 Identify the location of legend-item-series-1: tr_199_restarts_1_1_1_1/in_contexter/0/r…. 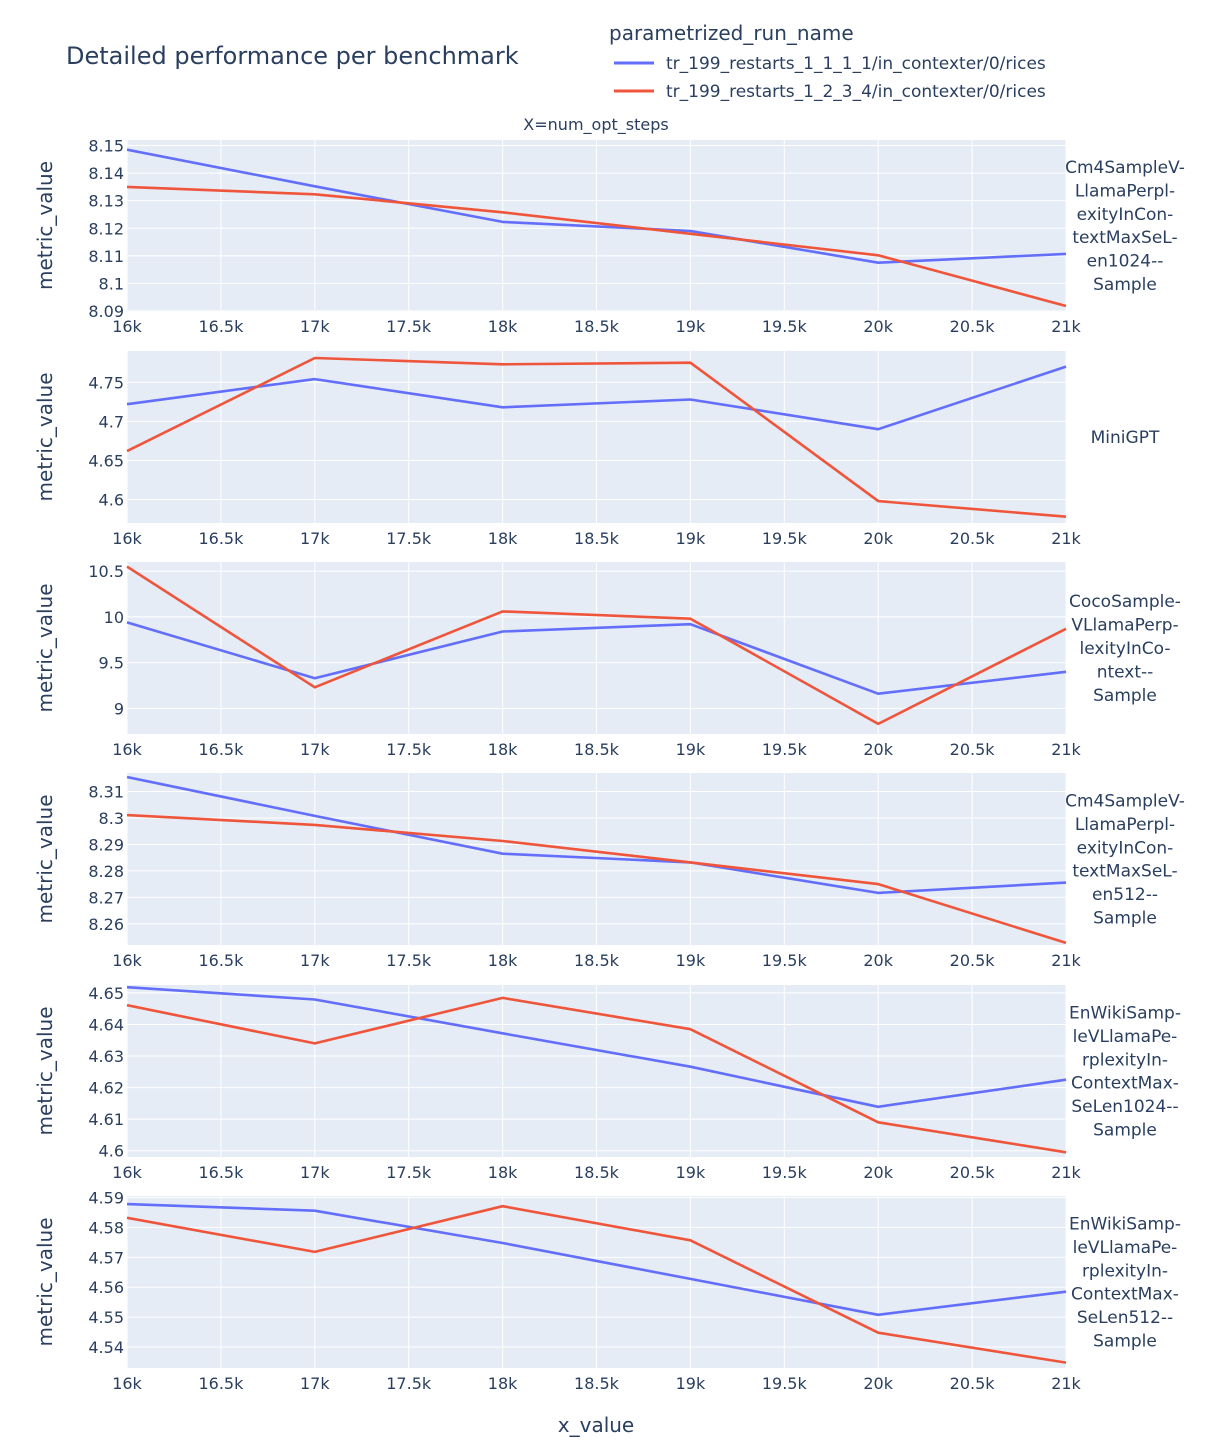
(830, 64).